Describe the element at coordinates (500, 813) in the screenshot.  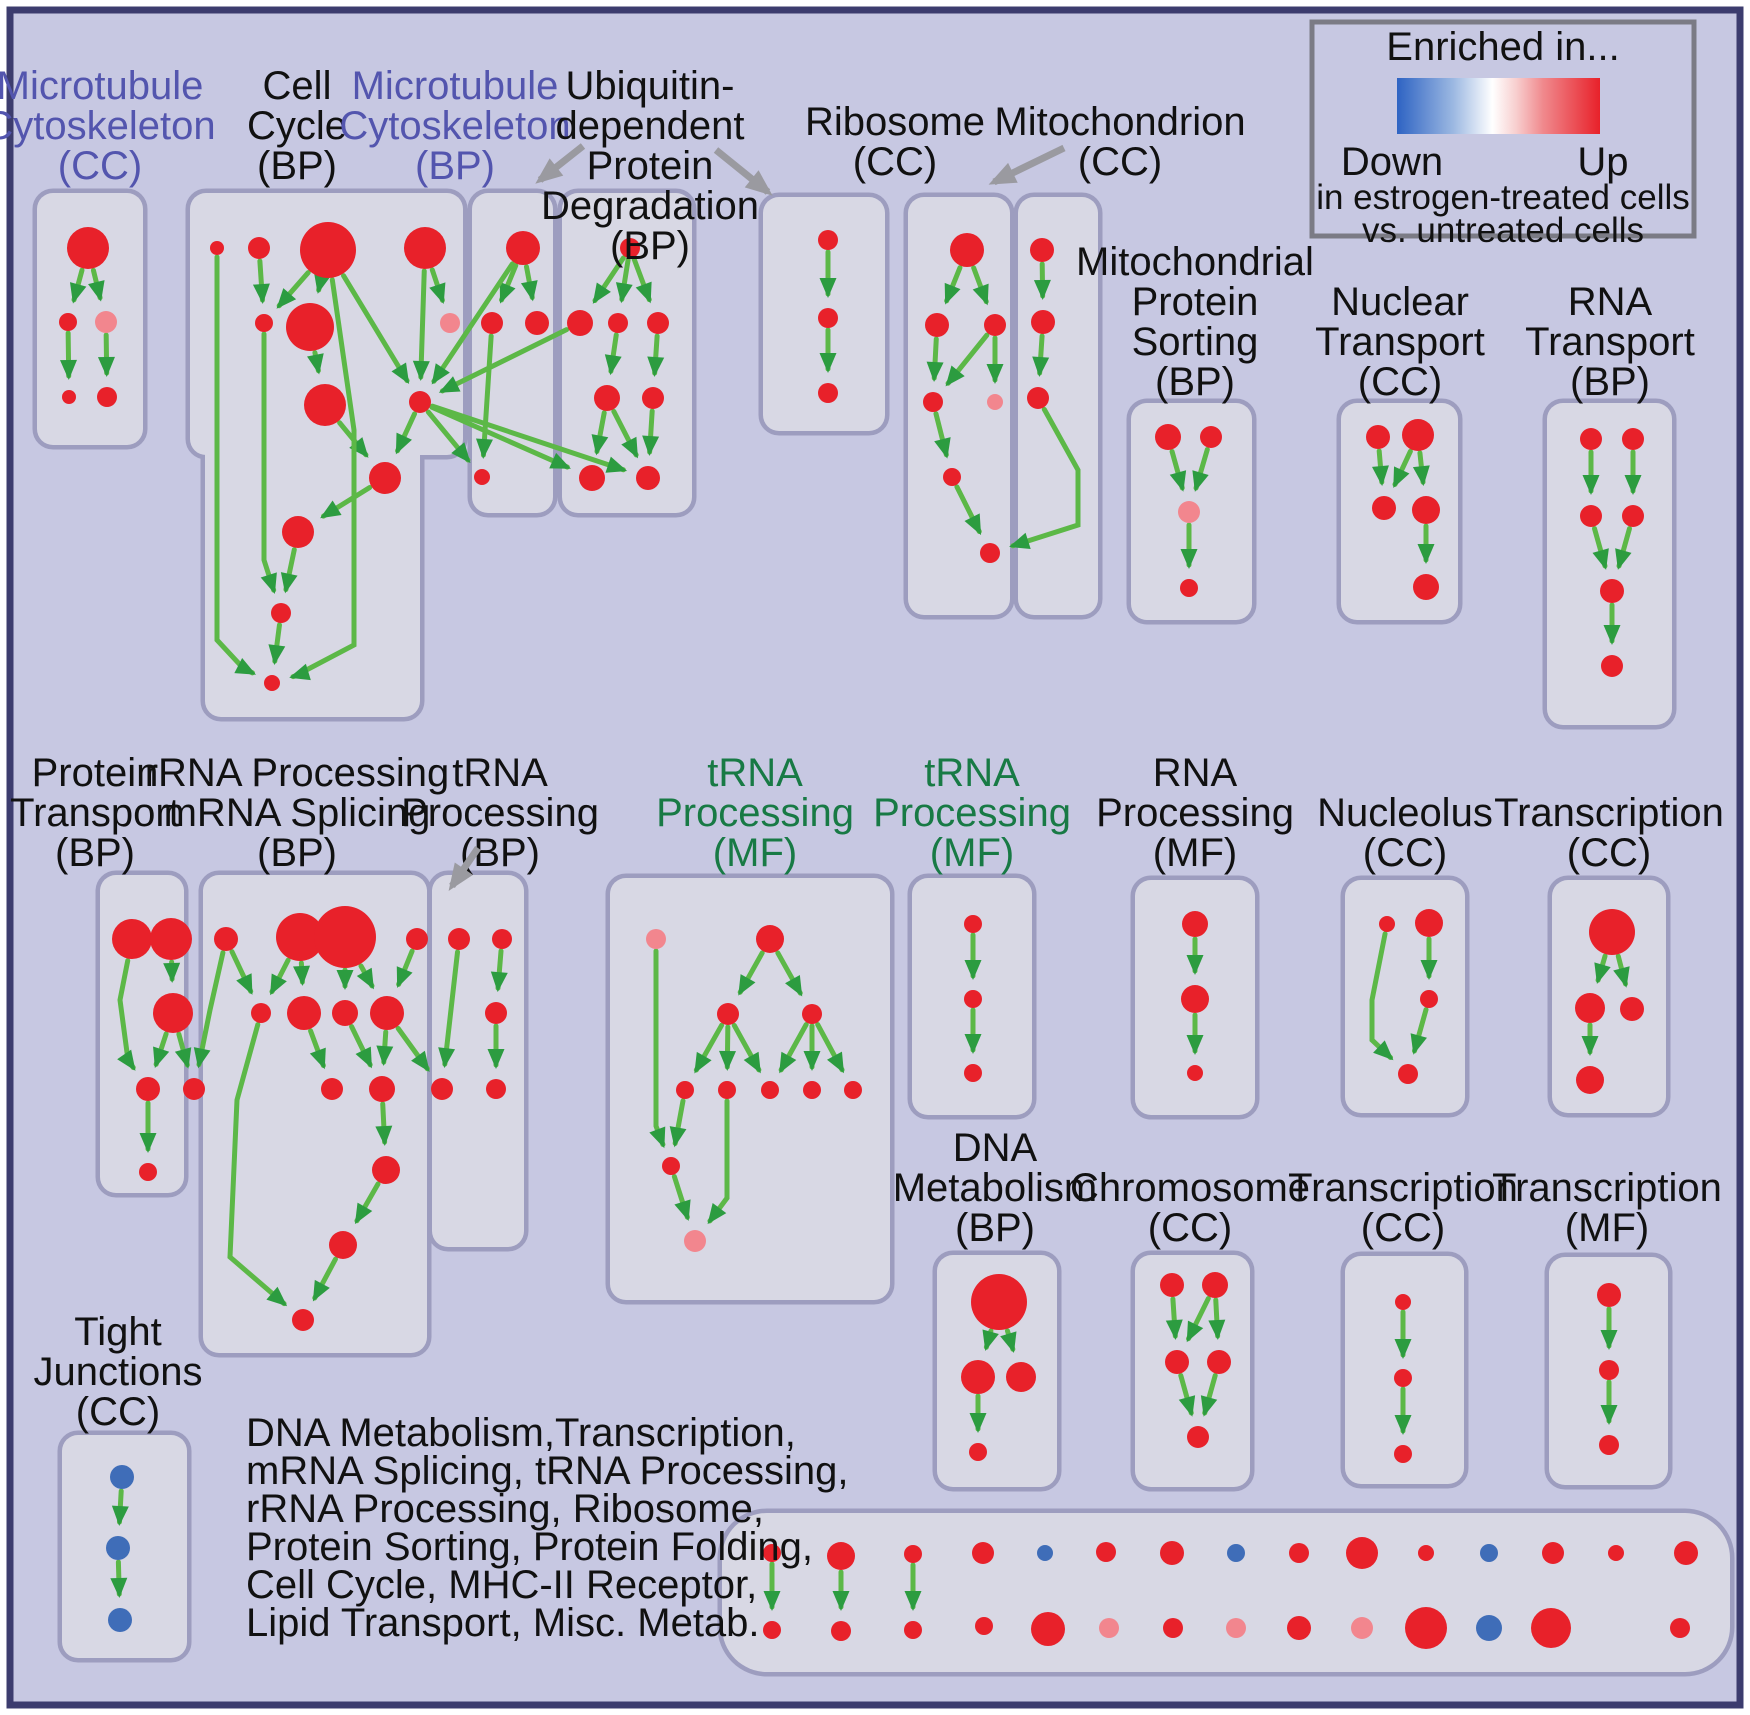
I see `trna-bp-label-line1: Processing` at that location.